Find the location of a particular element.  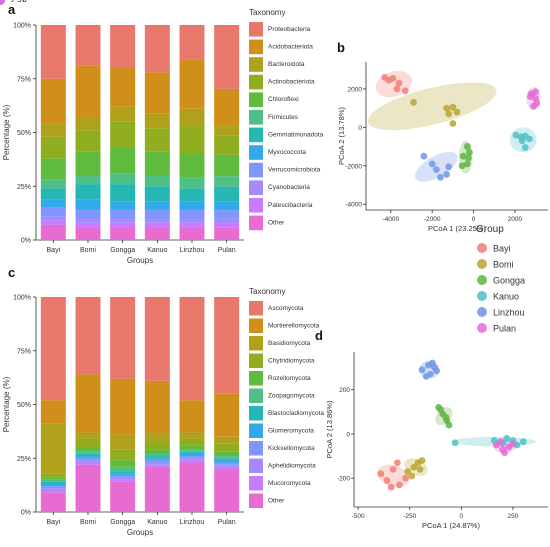

legend-label: Zoopagomycota is located at coordinates (291, 395).